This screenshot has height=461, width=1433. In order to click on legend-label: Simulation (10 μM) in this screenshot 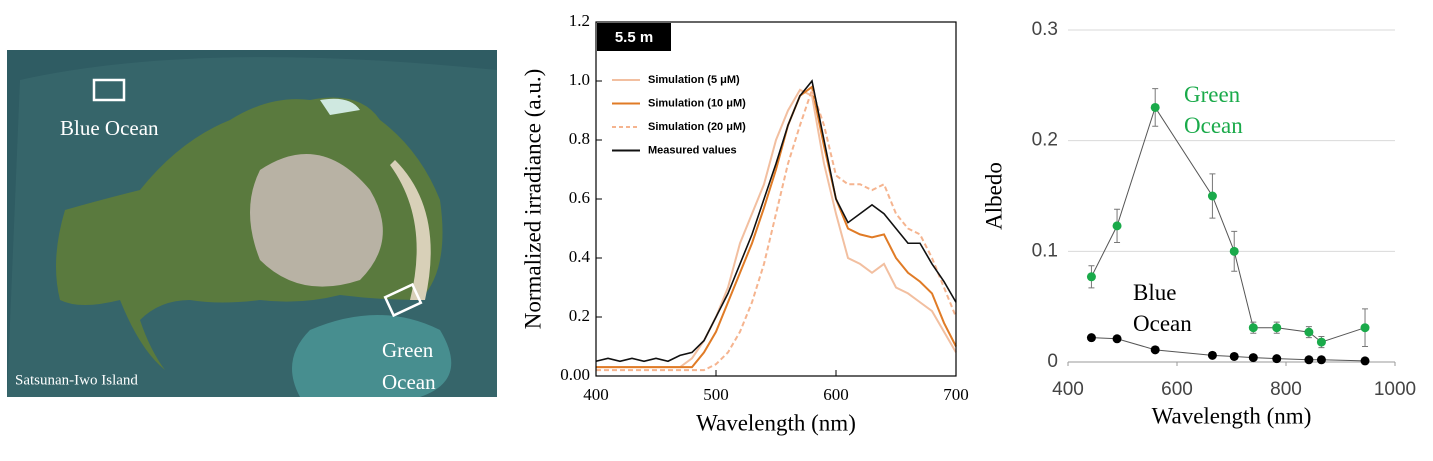, I will do `click(697, 103)`.